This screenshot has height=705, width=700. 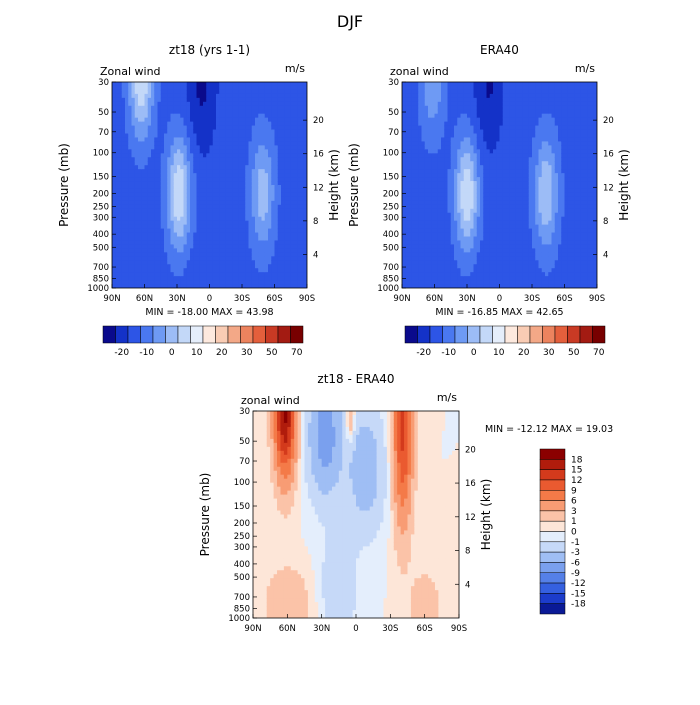 I want to click on colorbar-label: 0, so click(x=172, y=353).